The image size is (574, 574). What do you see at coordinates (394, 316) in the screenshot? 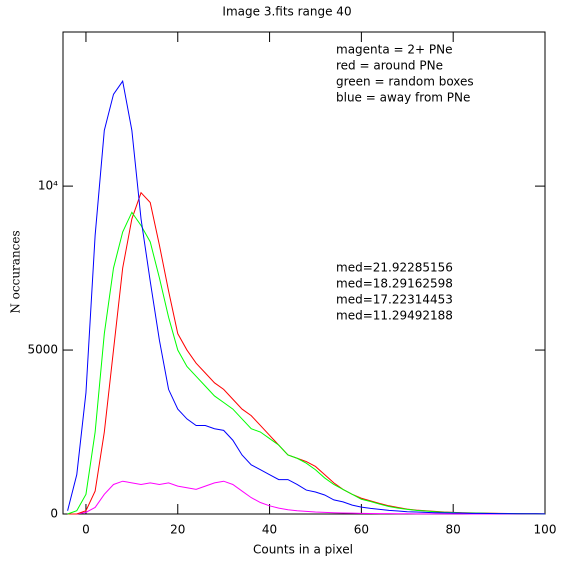
I see `annotation: med=11.29492188` at bounding box center [394, 316].